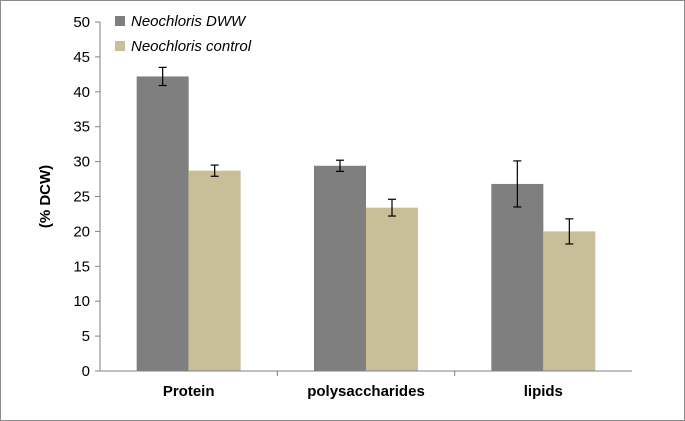 The image size is (685, 421). I want to click on y-tick-label: 20, so click(81, 231).